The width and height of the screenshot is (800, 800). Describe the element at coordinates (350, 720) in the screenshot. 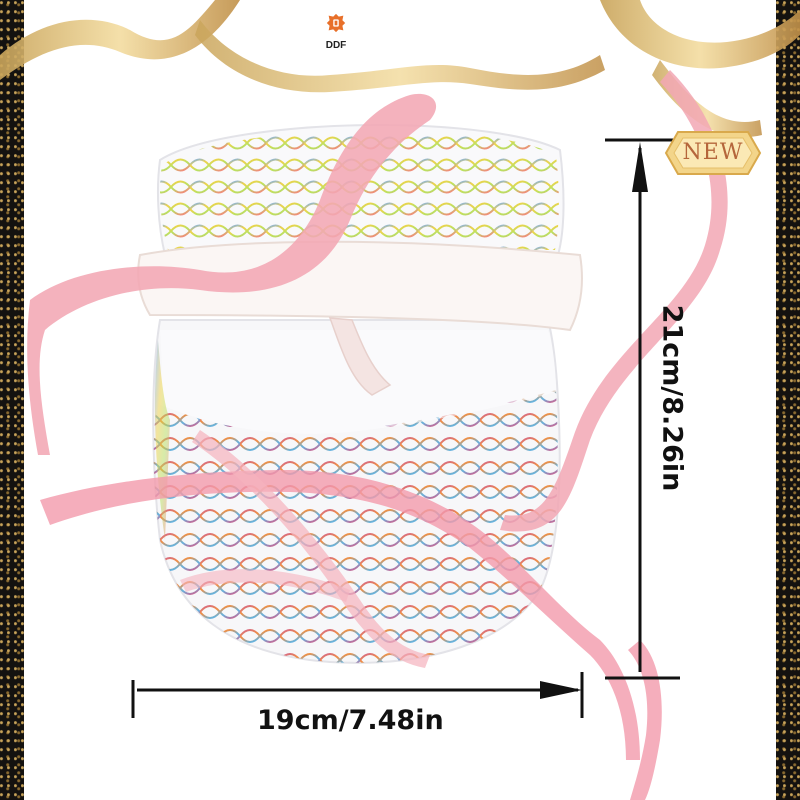

I see `width-label: 19cm/7.48in` at that location.